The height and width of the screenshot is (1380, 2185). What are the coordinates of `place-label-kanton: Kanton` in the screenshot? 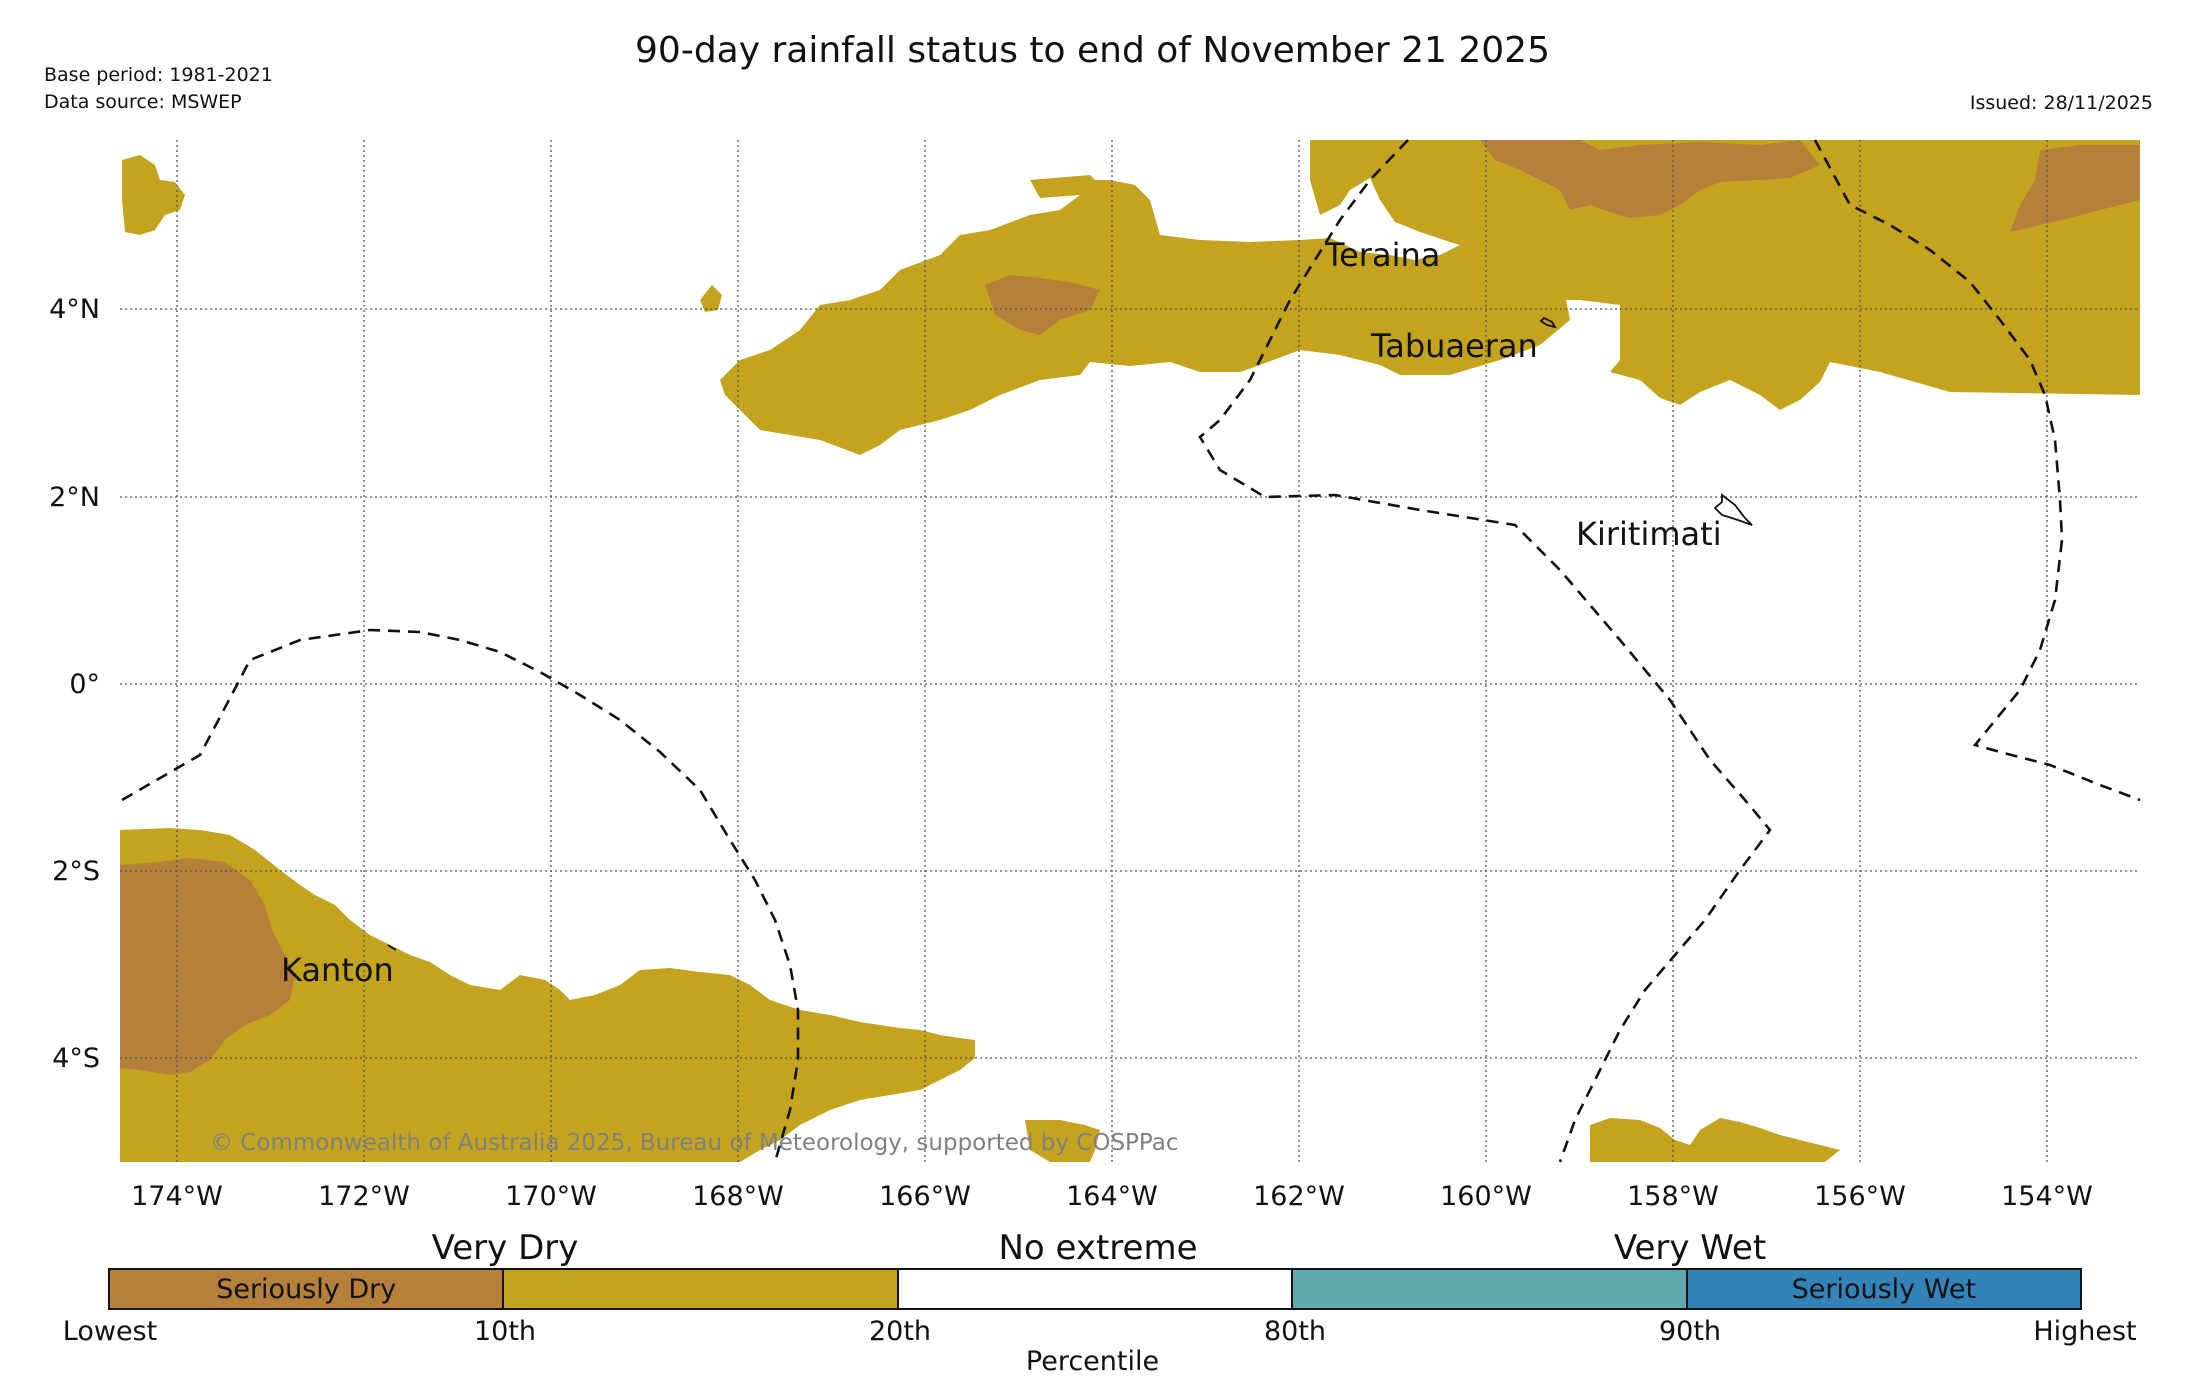 It's located at (337, 970).